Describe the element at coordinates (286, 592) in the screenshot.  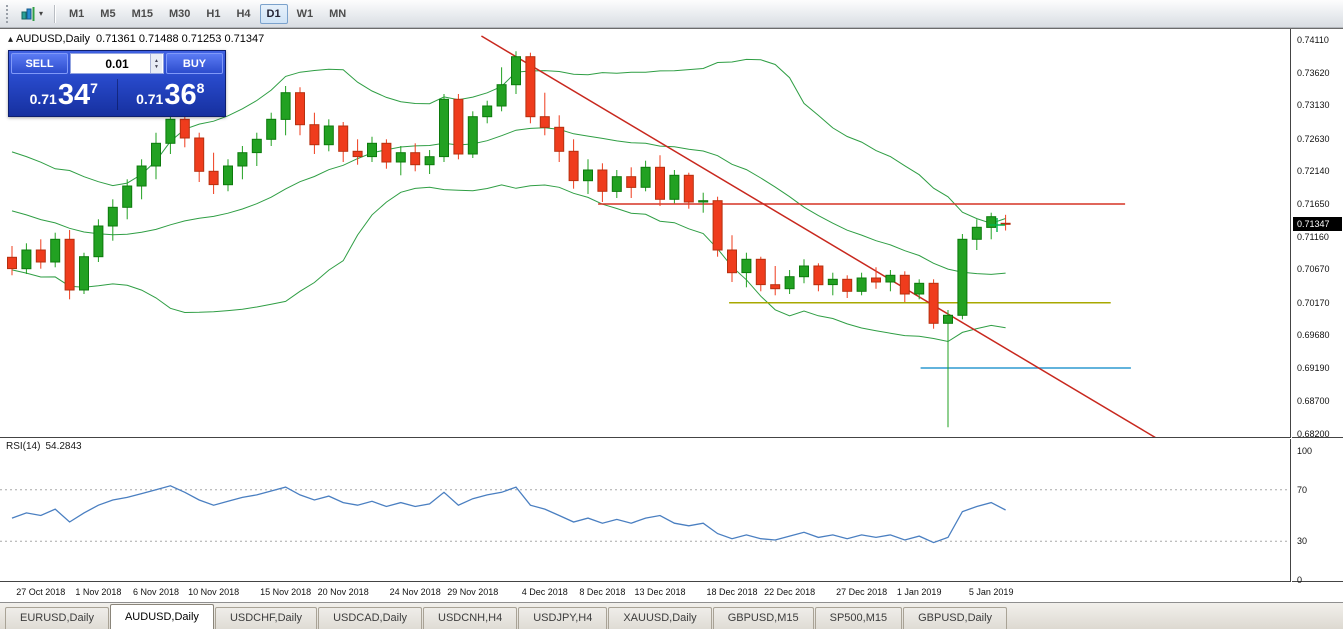
I see `date-label: 15 Nov 2018` at that location.